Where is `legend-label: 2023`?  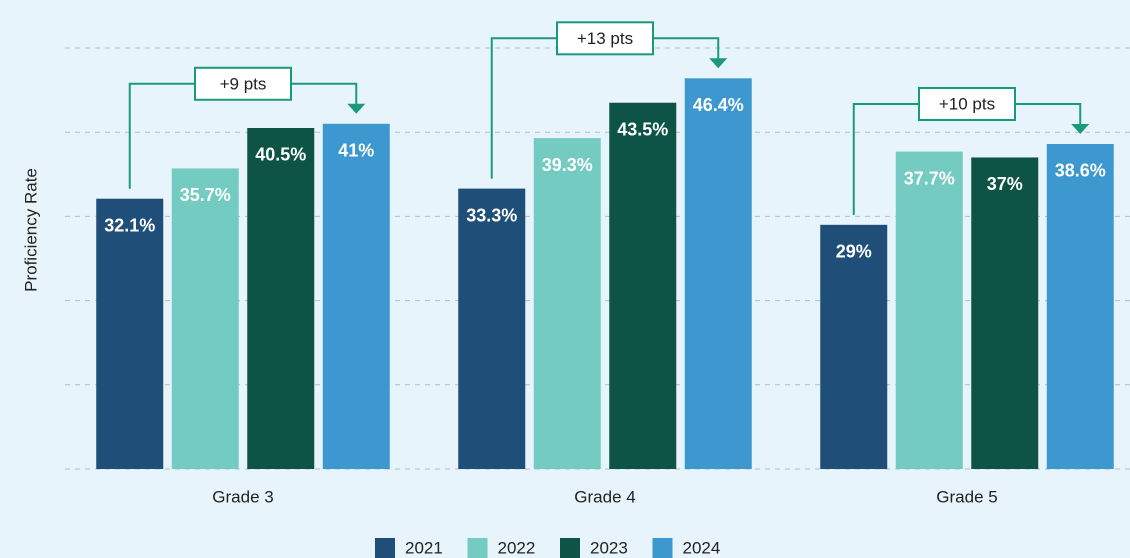 legend-label: 2023 is located at coordinates (609, 547).